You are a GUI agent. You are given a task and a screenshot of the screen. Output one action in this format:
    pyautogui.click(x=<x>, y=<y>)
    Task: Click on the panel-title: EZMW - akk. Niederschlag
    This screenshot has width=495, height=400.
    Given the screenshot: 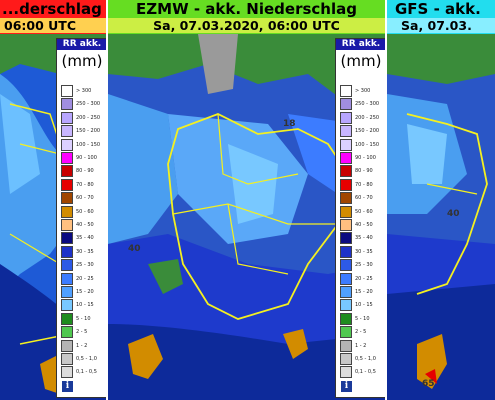 What is the action you would take?
    pyautogui.click(x=246, y=9)
    